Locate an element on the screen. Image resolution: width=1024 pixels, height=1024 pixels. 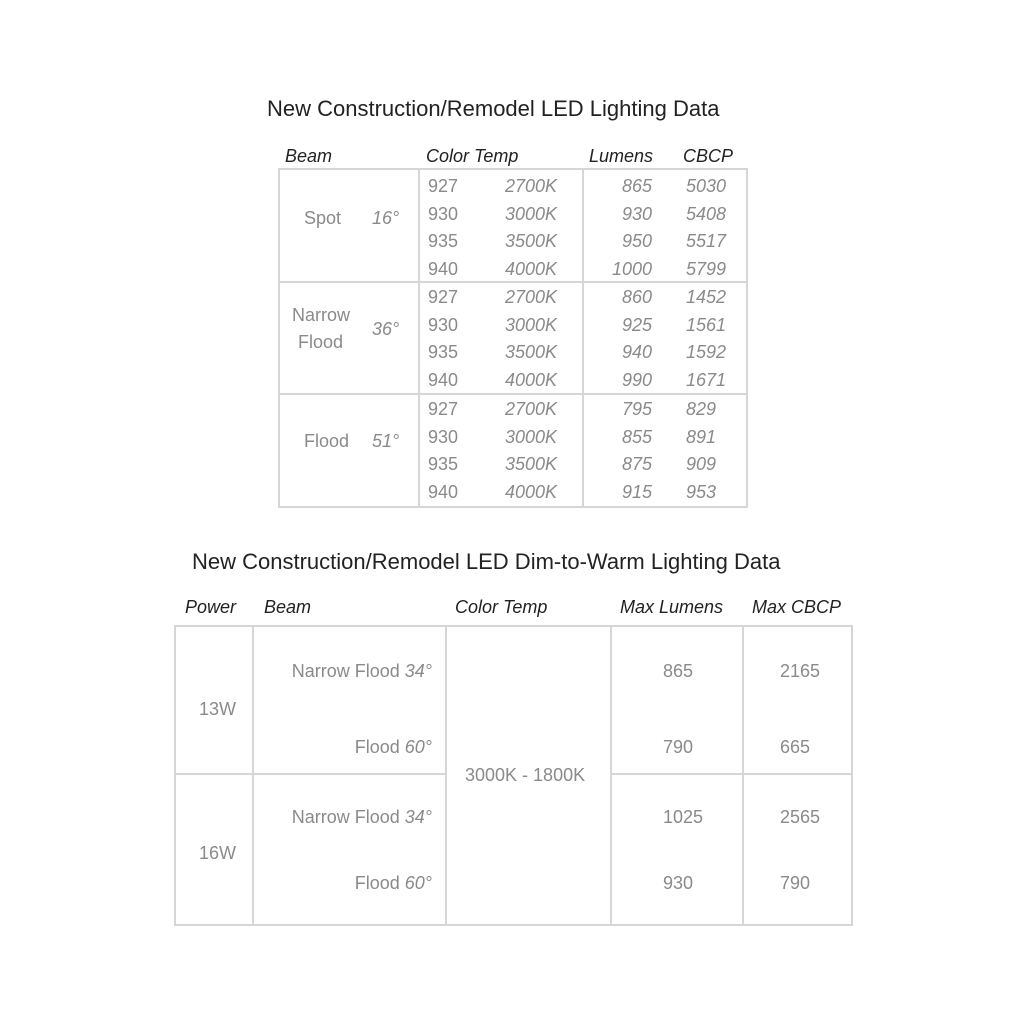
max-lumens: 865 is located at coordinates (678, 671).